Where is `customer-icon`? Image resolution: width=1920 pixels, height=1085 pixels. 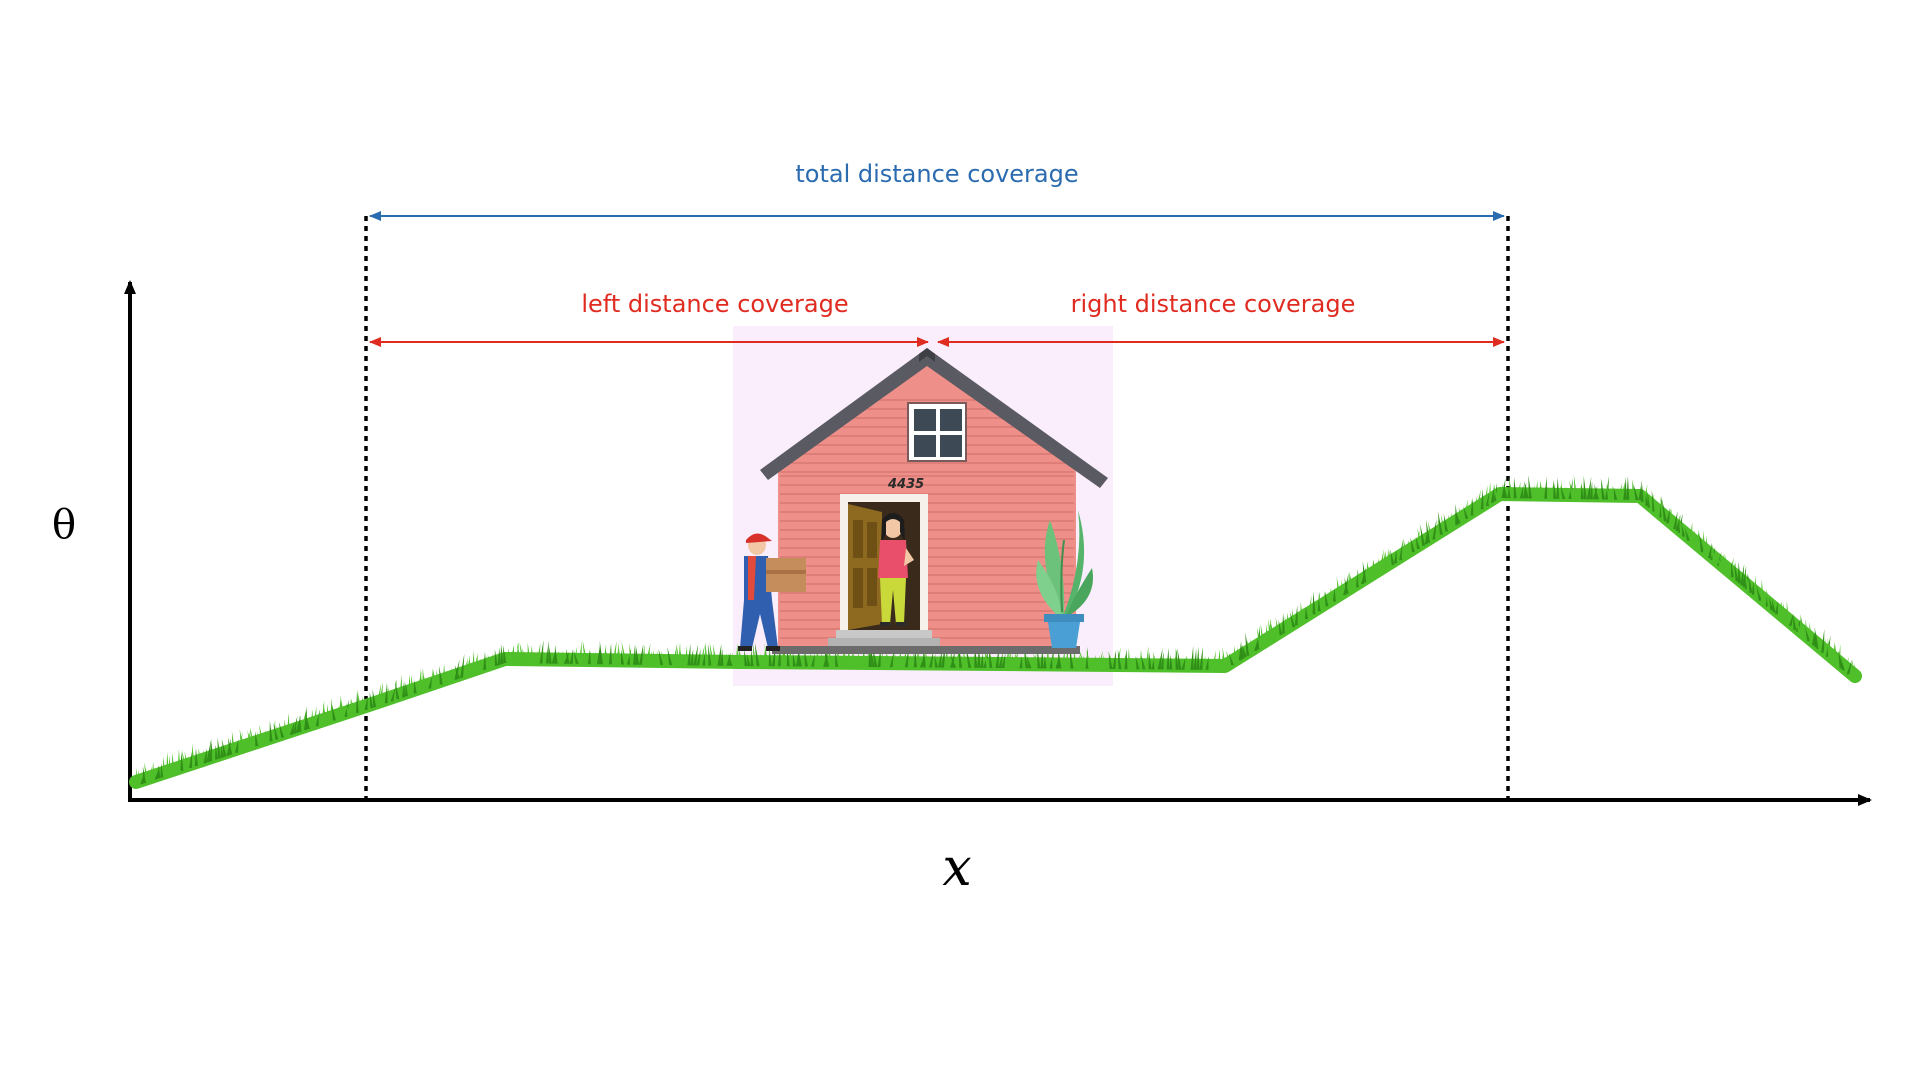
customer-icon is located at coordinates (896, 569).